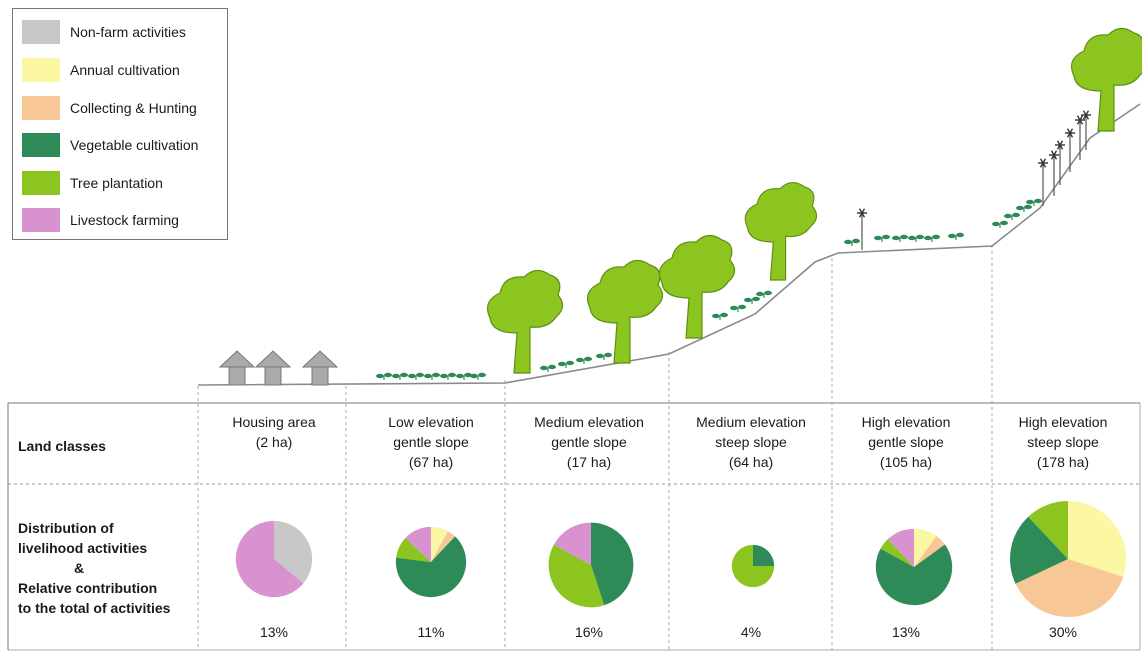  What do you see at coordinates (1063, 462) in the screenshot?
I see `land-class-line: (178 ha)` at bounding box center [1063, 462].